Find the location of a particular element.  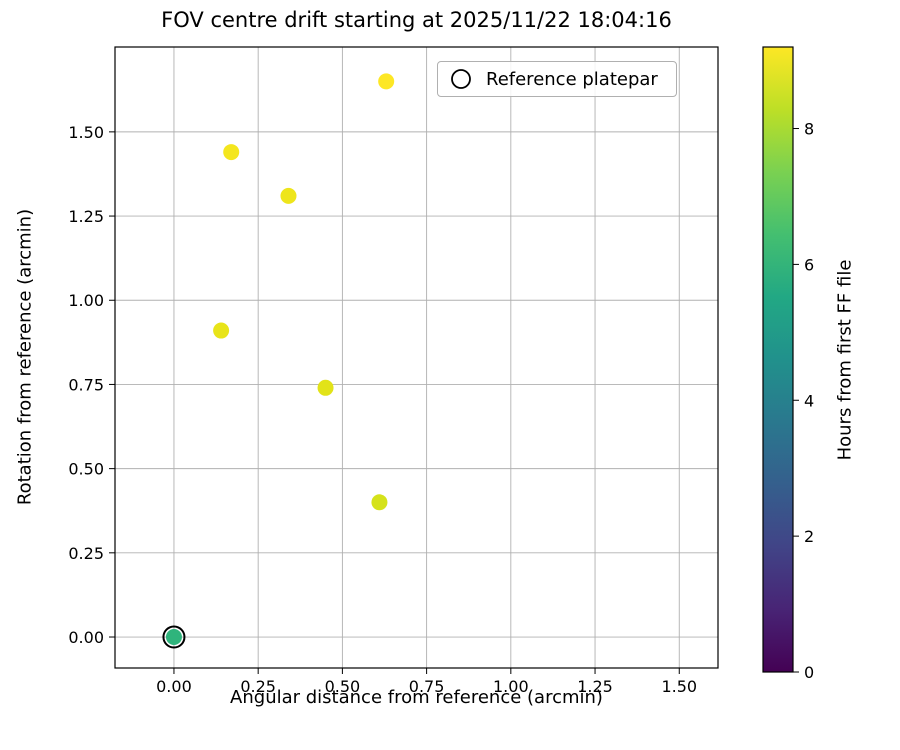

y-tick-label: 0.25 is located at coordinates (86, 553).